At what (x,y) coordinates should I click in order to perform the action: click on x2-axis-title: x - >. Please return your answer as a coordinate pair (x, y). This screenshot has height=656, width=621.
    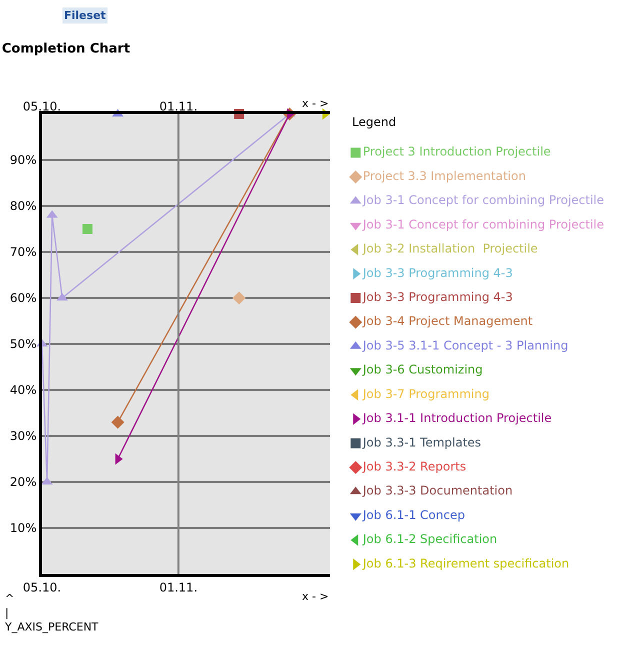
    Looking at the image, I should click on (315, 596).